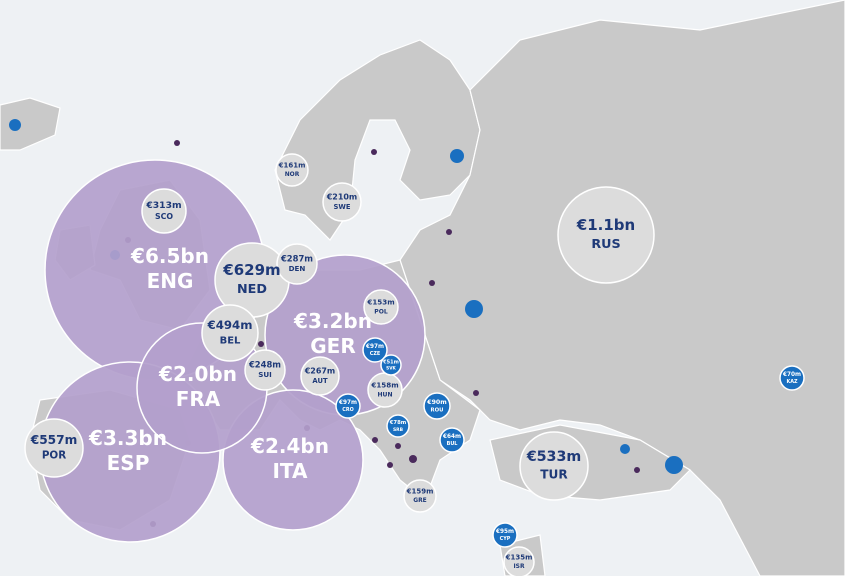  I want to click on iceland, so click(30, 124).